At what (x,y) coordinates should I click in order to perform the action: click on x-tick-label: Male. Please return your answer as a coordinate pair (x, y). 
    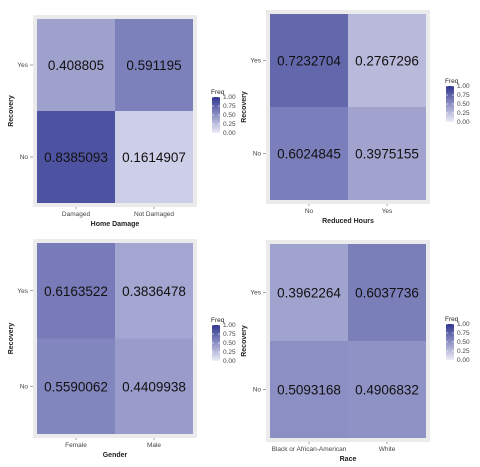
    Looking at the image, I should click on (154, 445).